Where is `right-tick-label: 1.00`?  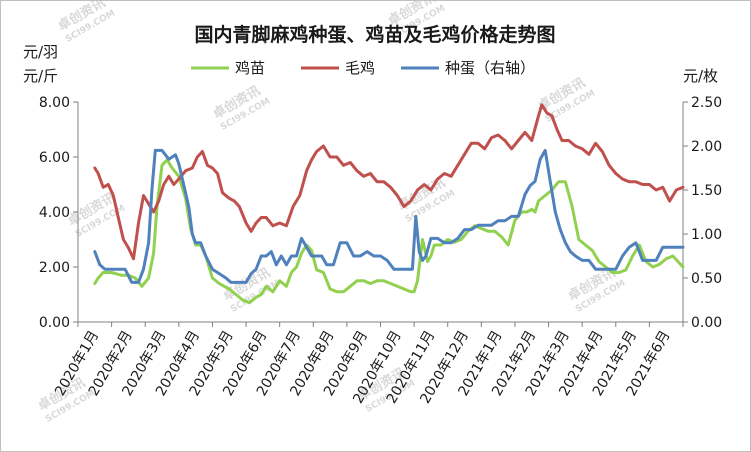 right-tick-label: 1.00 is located at coordinates (706, 235).